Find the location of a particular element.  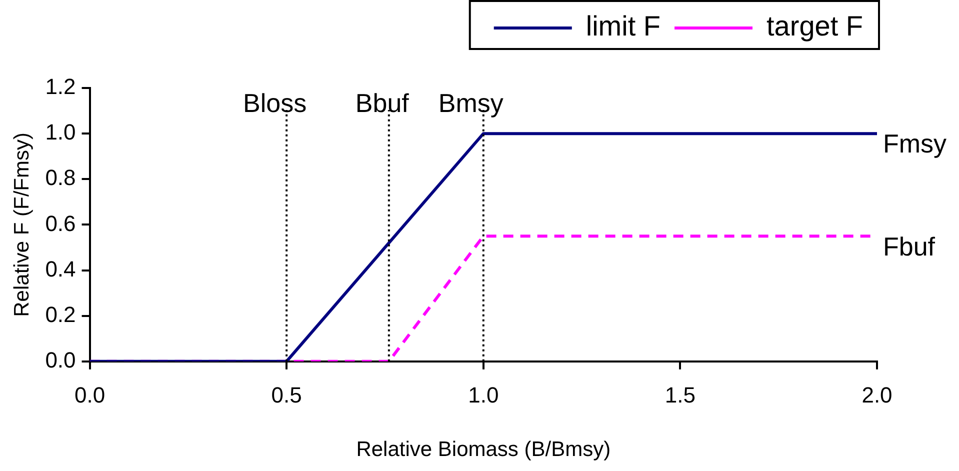

x-tick-label: 0.5 is located at coordinates (286, 395).